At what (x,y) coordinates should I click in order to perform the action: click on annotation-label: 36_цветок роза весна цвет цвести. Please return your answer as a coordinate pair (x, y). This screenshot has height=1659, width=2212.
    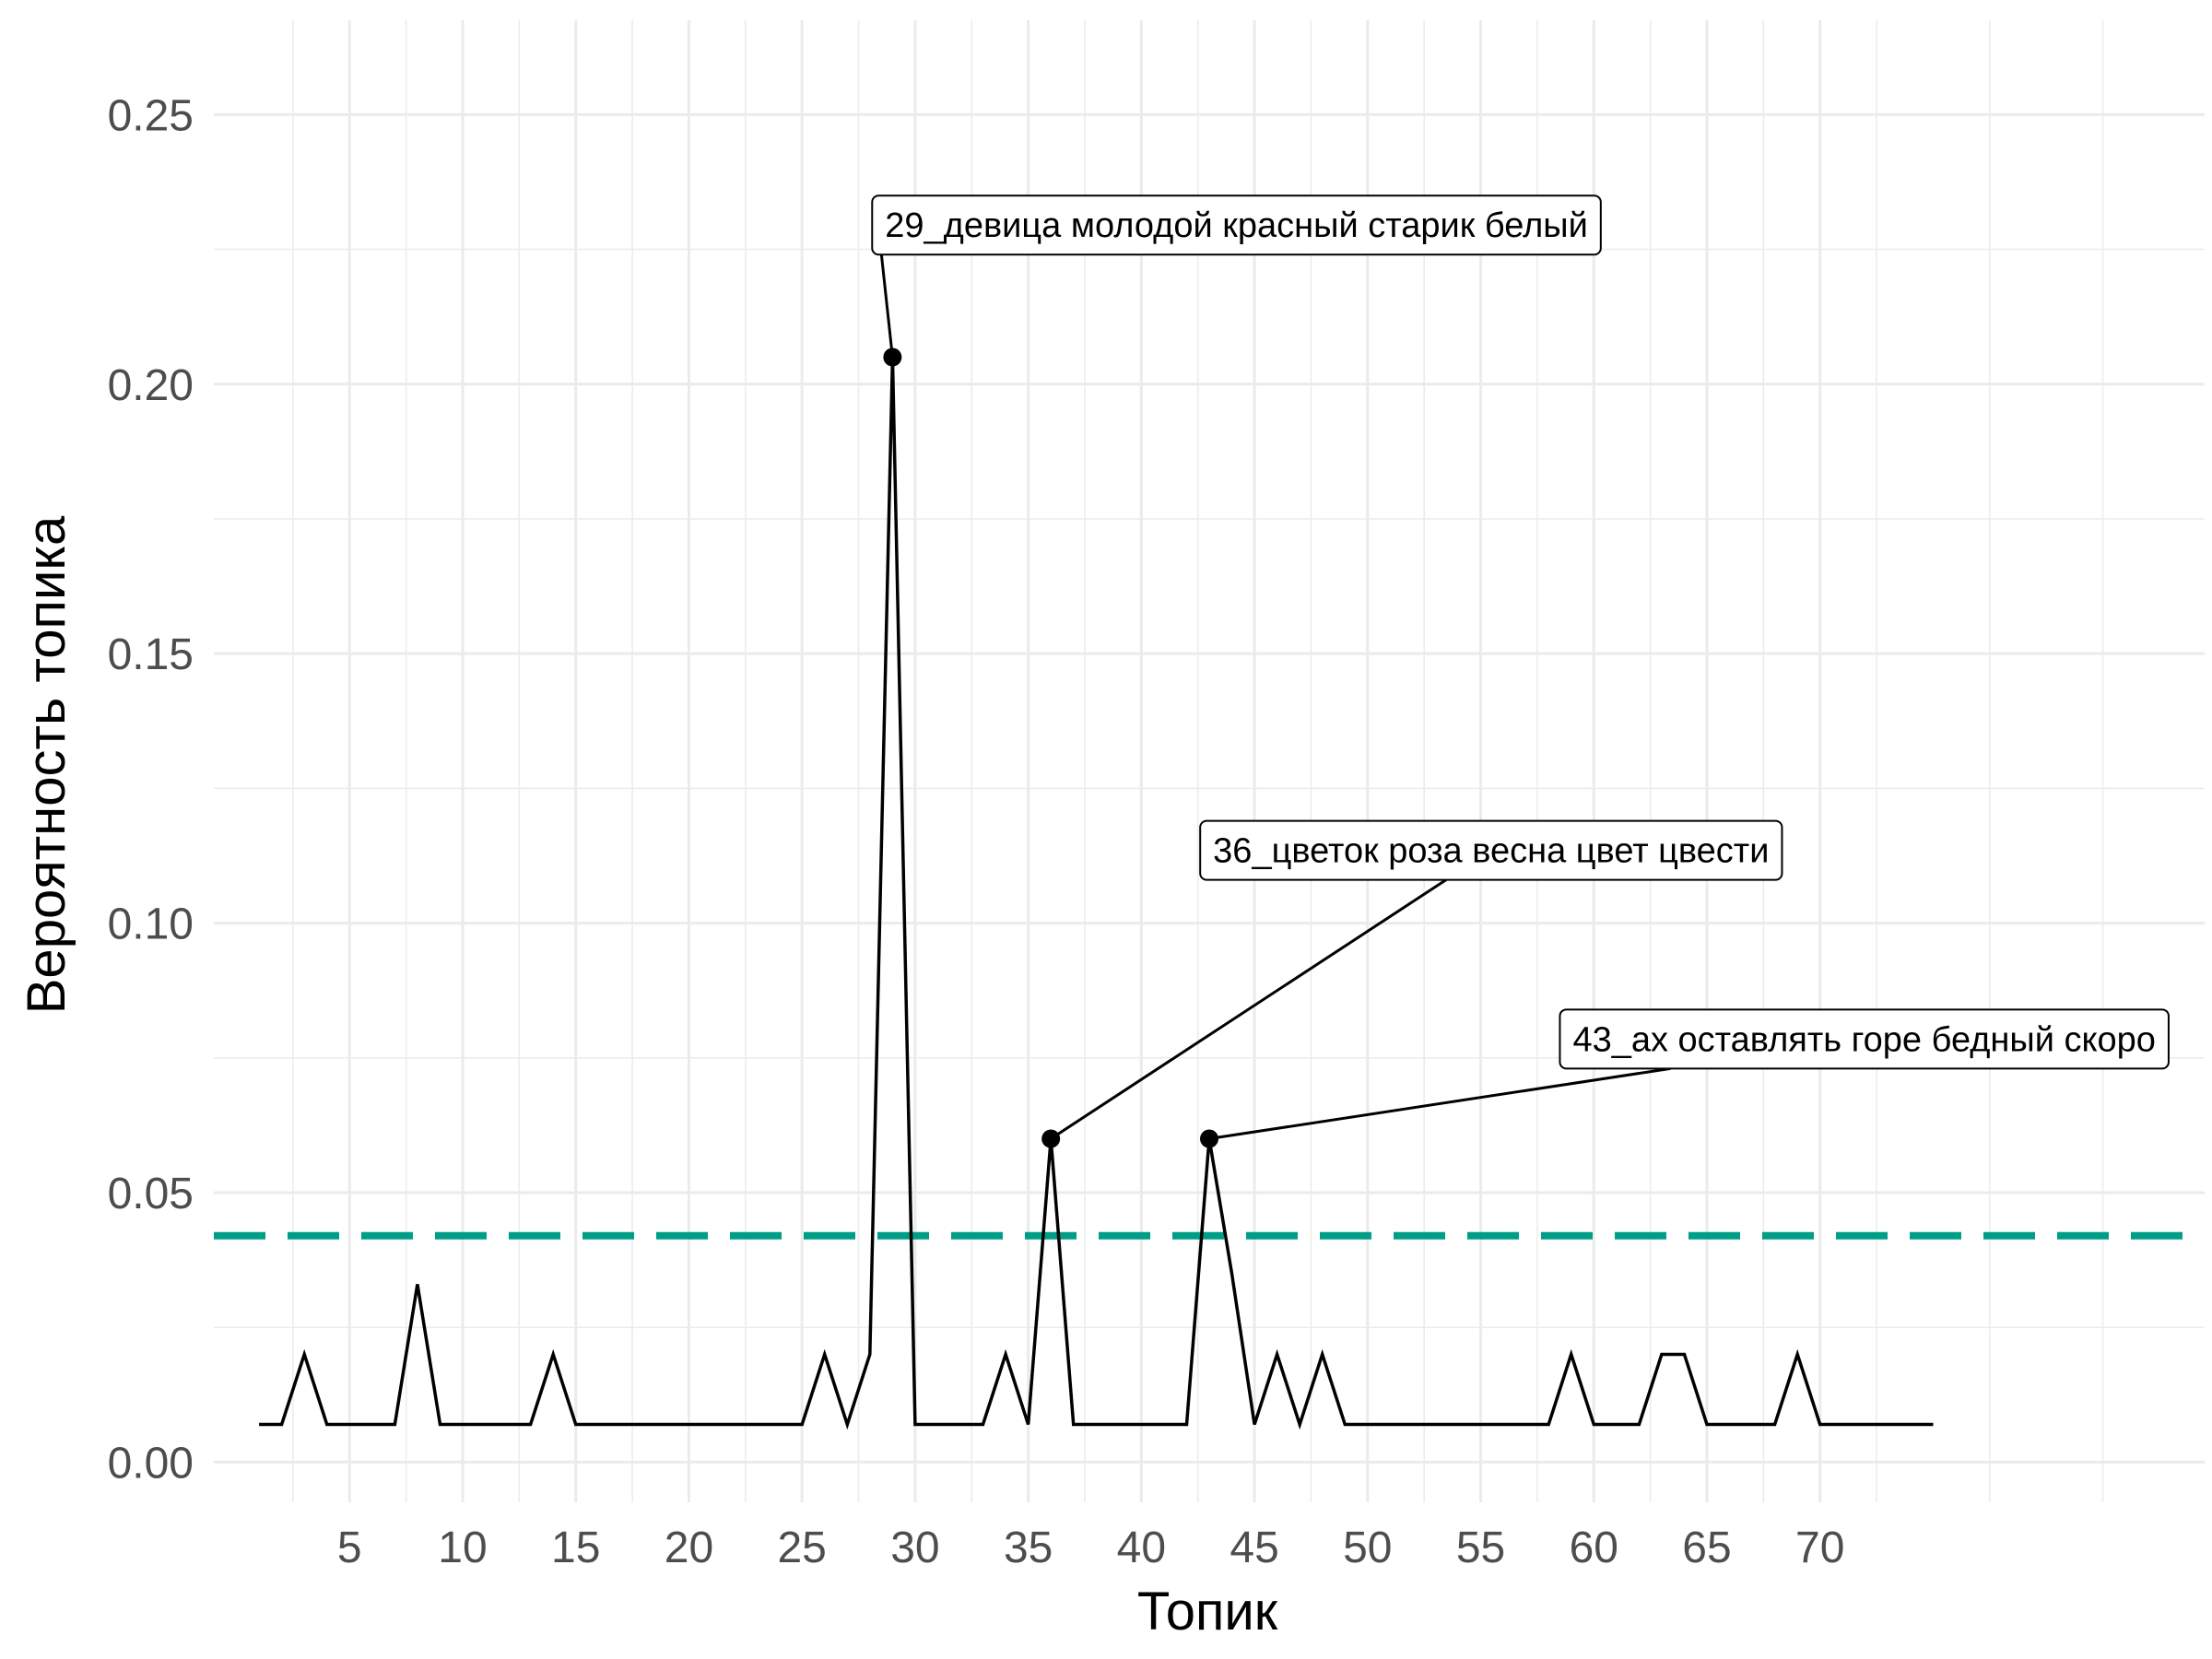
    Looking at the image, I should click on (1491, 851).